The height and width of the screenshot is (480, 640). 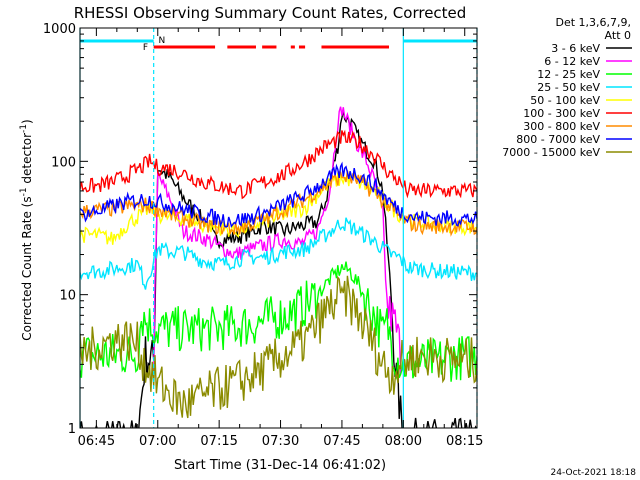 What do you see at coordinates (67, 296) in the screenshot?
I see `y-tick-label: 10` at bounding box center [67, 296].